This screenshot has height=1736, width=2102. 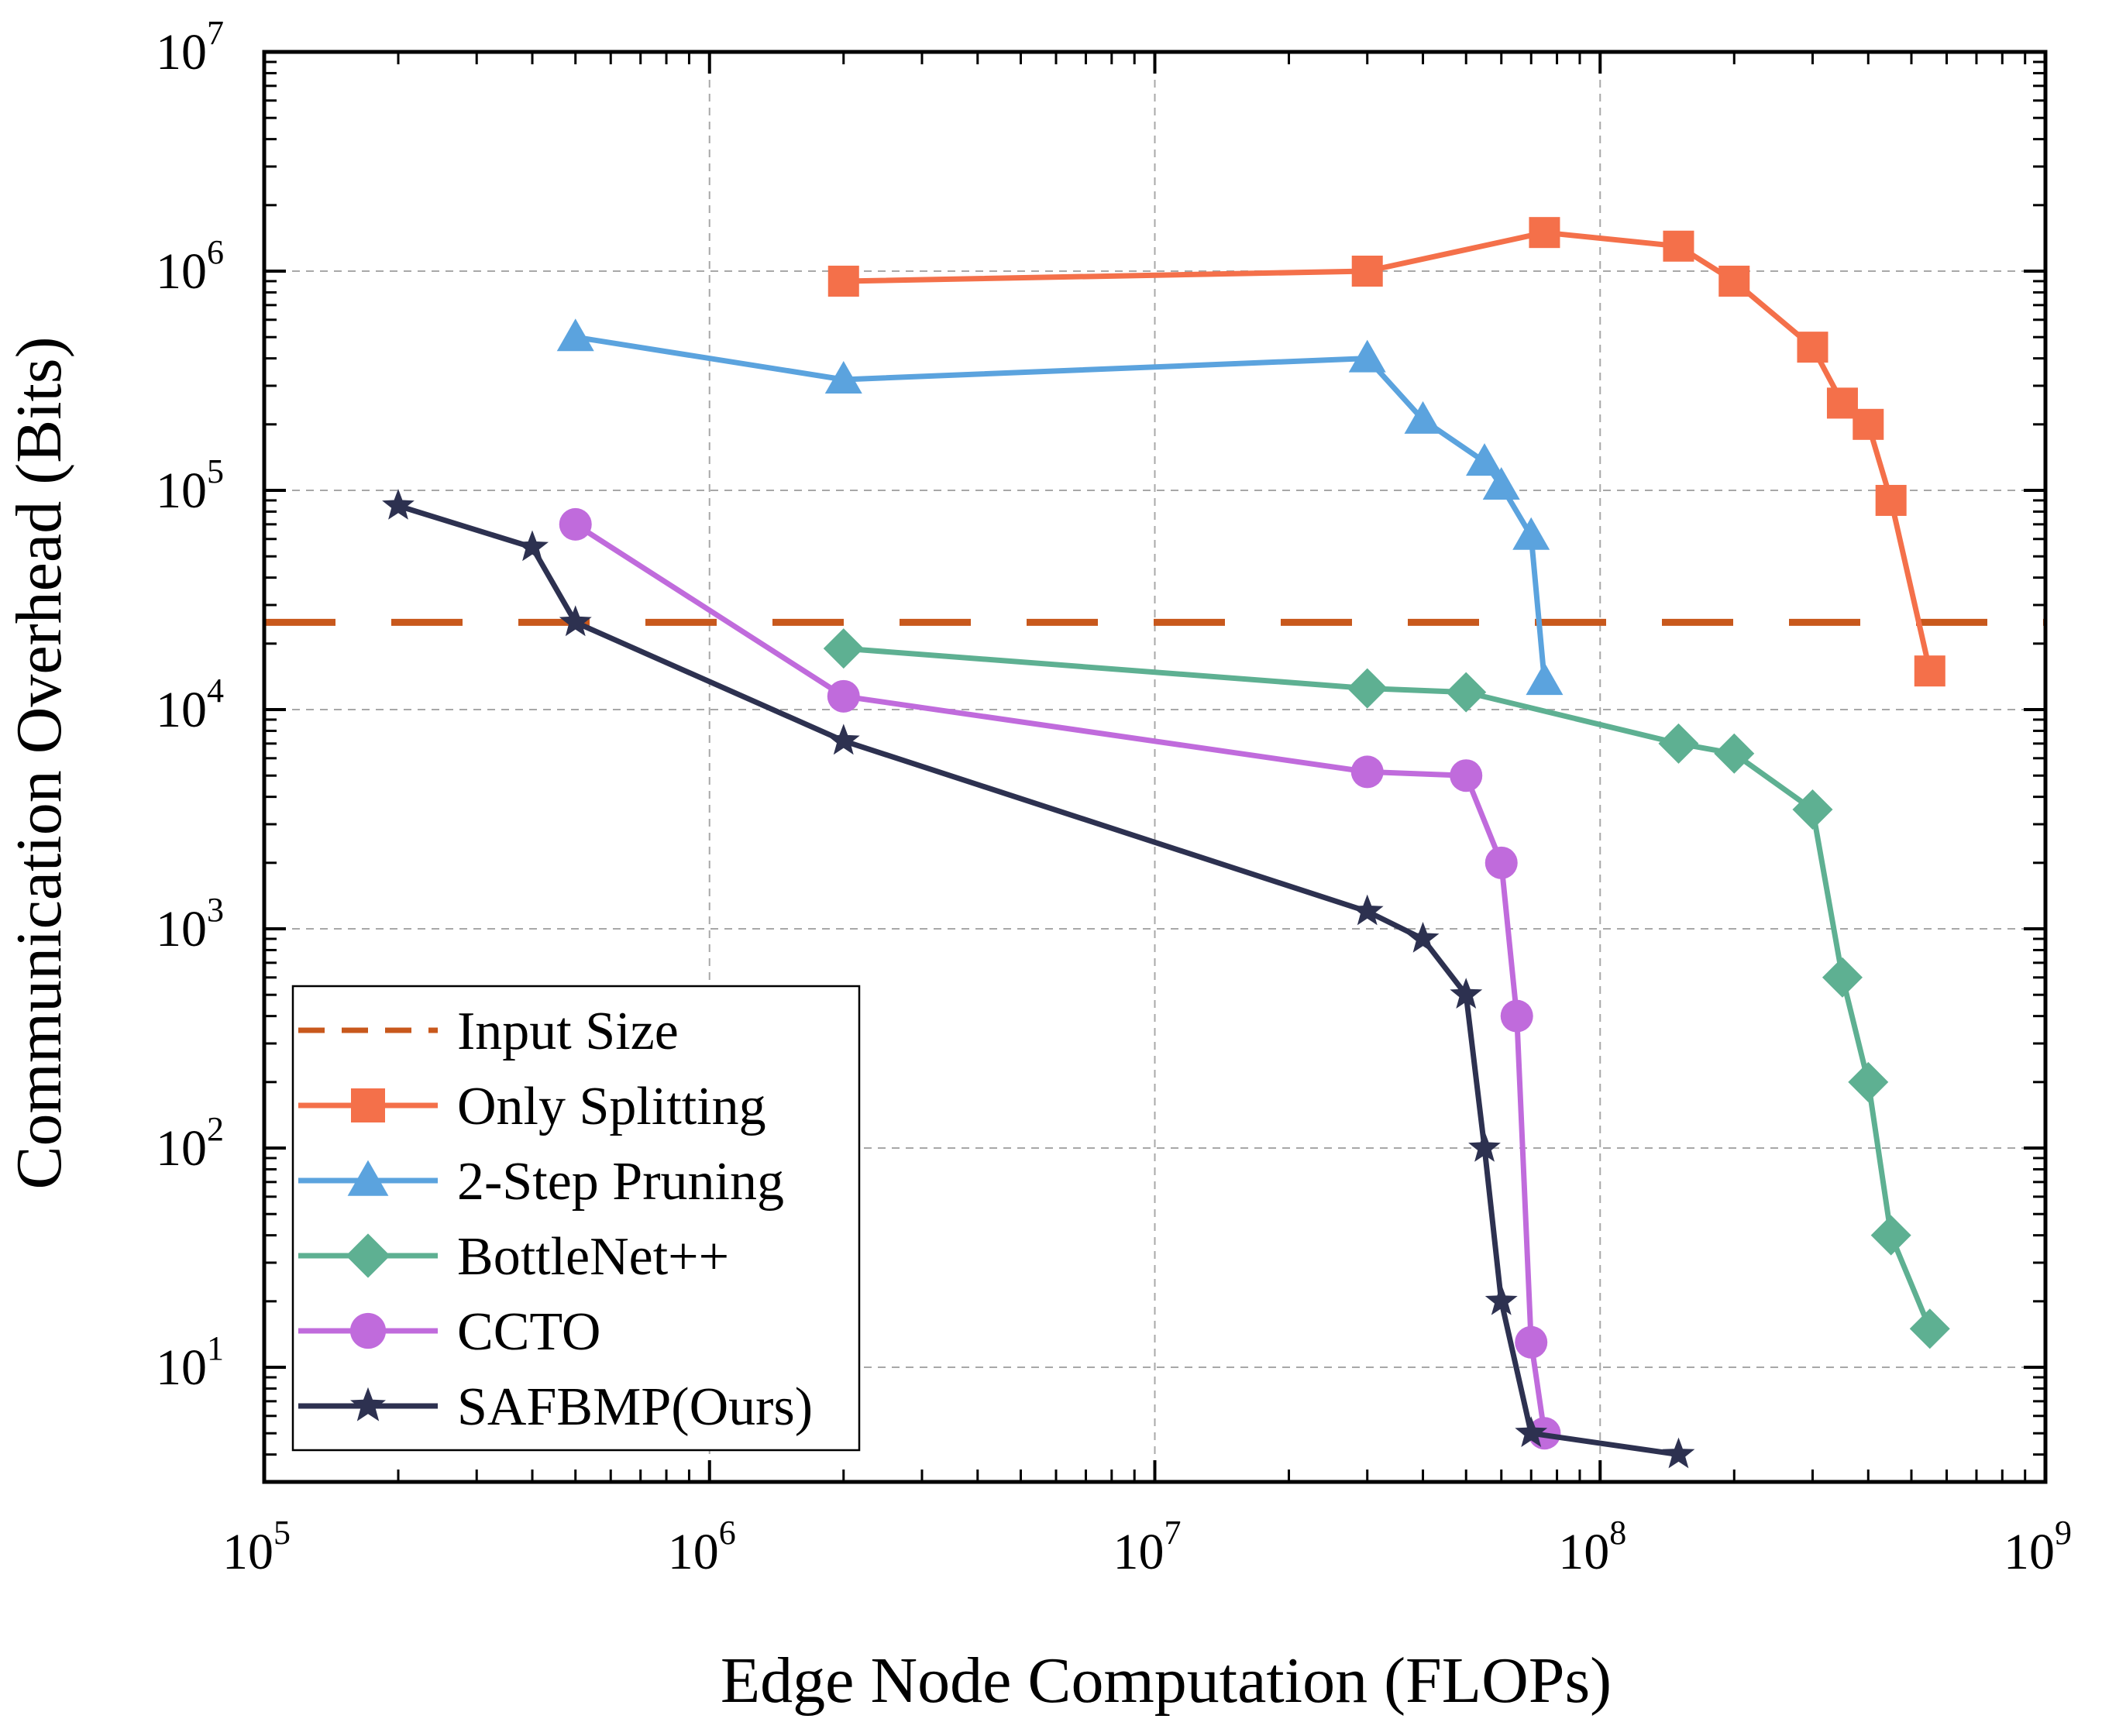 What do you see at coordinates (1592, 1547) in the screenshot?
I see `x-tick-label: 10⁸` at bounding box center [1592, 1547].